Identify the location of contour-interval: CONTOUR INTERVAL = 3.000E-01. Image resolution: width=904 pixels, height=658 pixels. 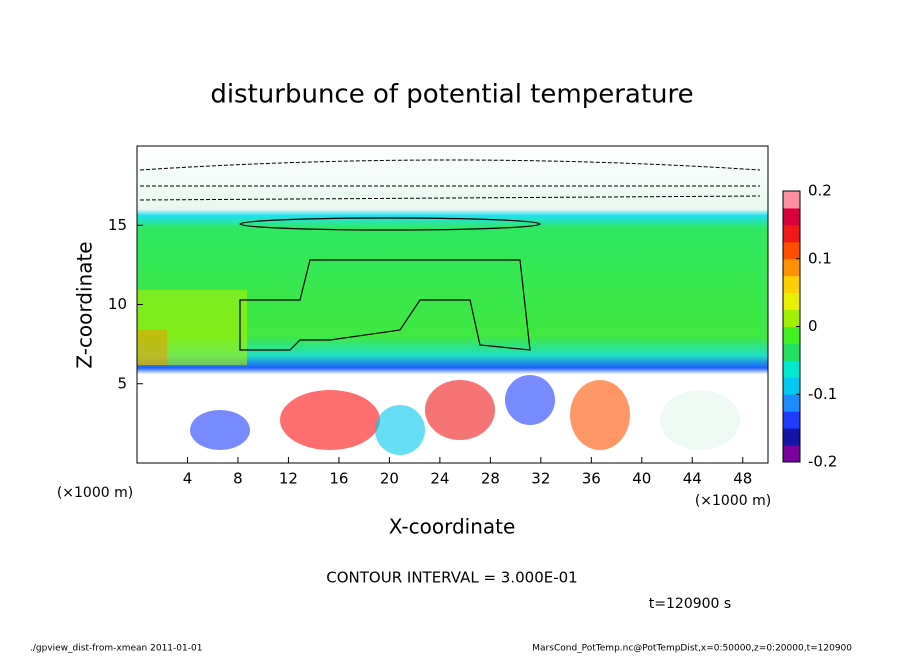
(451, 578).